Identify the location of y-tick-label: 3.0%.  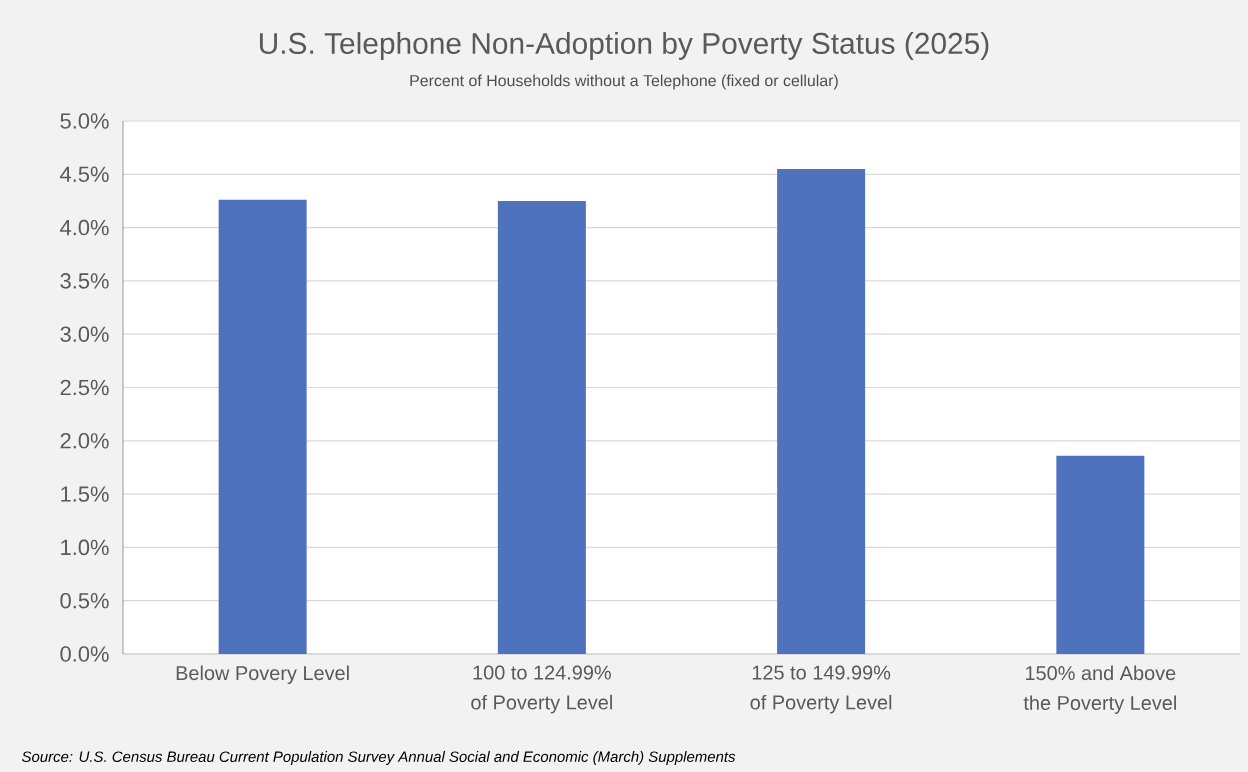
(84, 334).